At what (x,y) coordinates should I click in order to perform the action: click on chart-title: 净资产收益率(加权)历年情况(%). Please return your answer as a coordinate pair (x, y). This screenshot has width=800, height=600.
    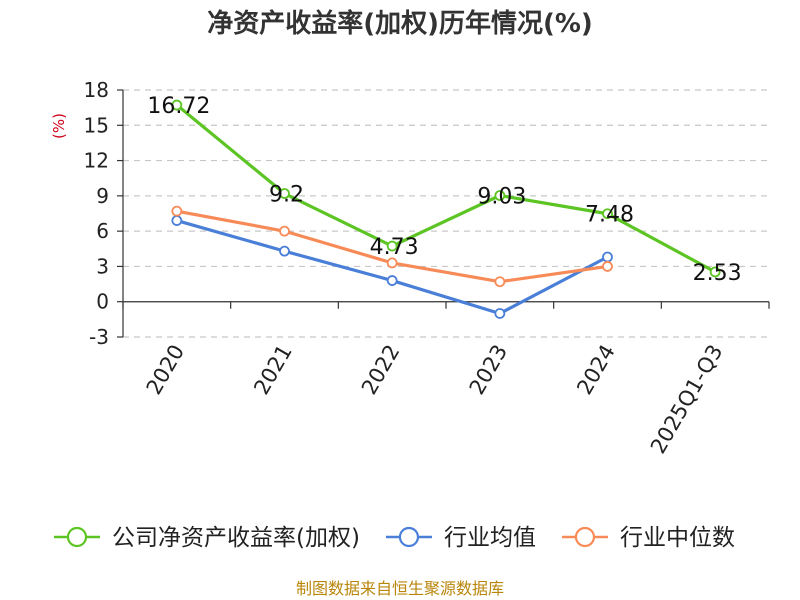
    Looking at the image, I should click on (400, 23).